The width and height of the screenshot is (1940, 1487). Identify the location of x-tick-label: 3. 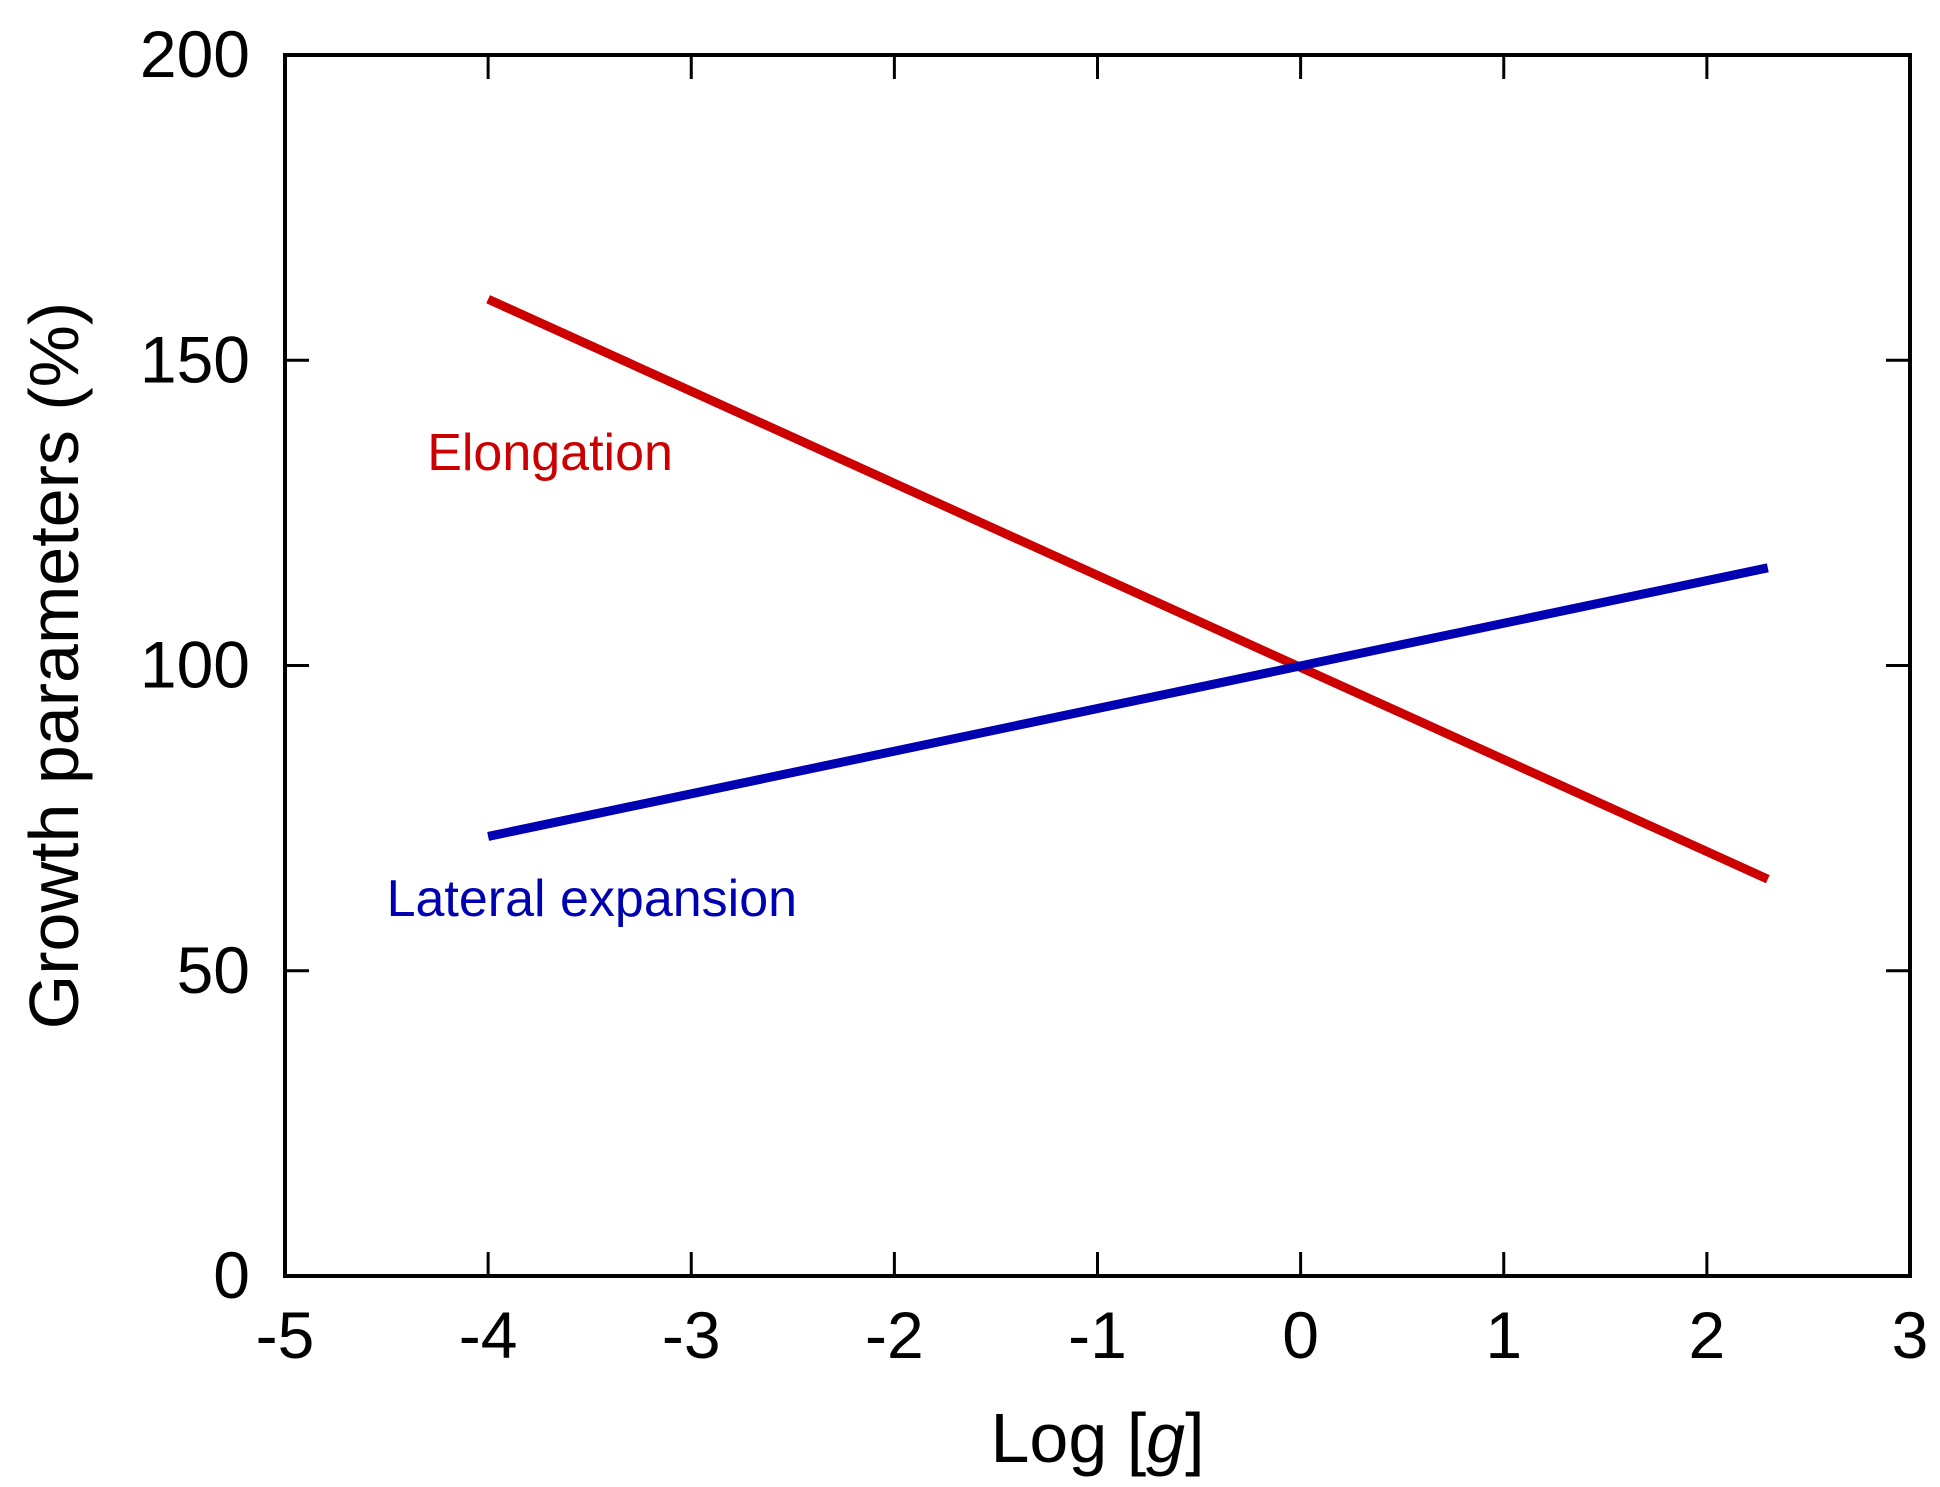
(1910, 1335).